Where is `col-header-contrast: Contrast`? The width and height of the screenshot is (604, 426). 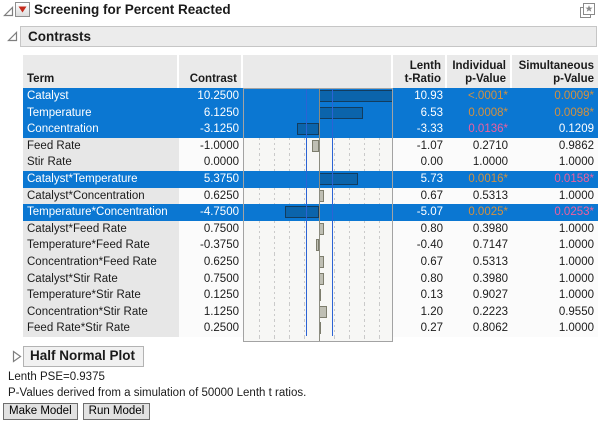
col-header-contrast: Contrast is located at coordinates (210, 71).